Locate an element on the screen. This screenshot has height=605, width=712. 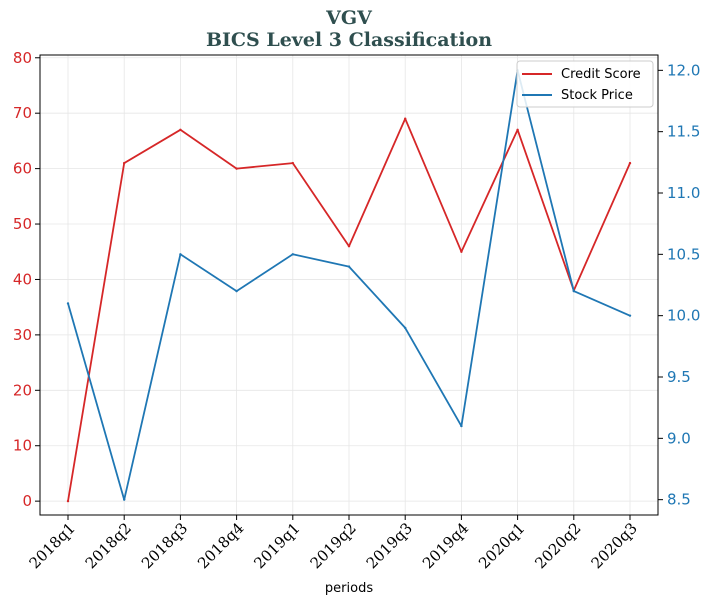
x-tick-label: 2019q1 is located at coordinates (276, 545).